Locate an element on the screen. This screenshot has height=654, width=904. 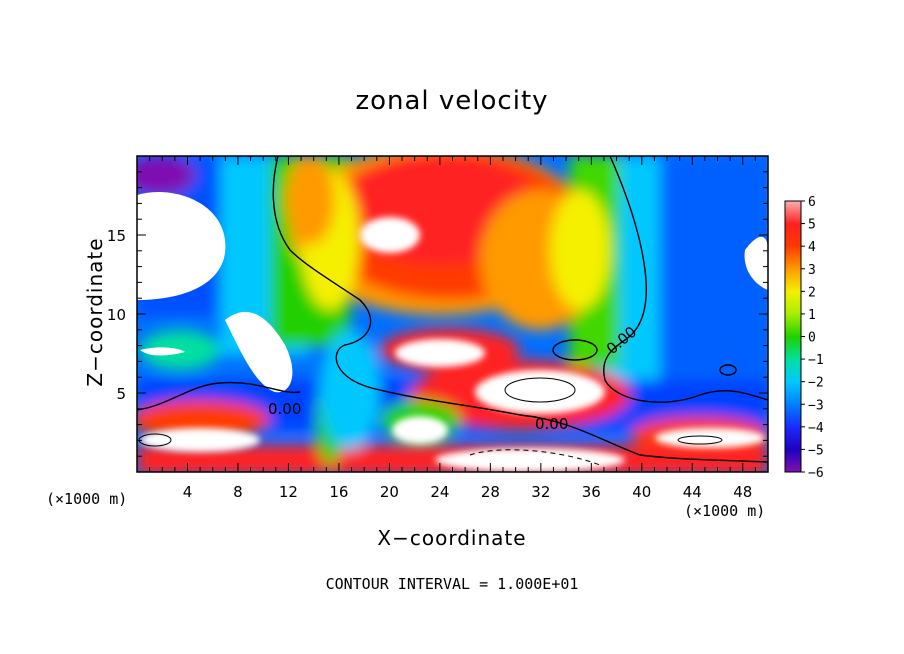
colorbar-label: 1 is located at coordinates (812, 315).